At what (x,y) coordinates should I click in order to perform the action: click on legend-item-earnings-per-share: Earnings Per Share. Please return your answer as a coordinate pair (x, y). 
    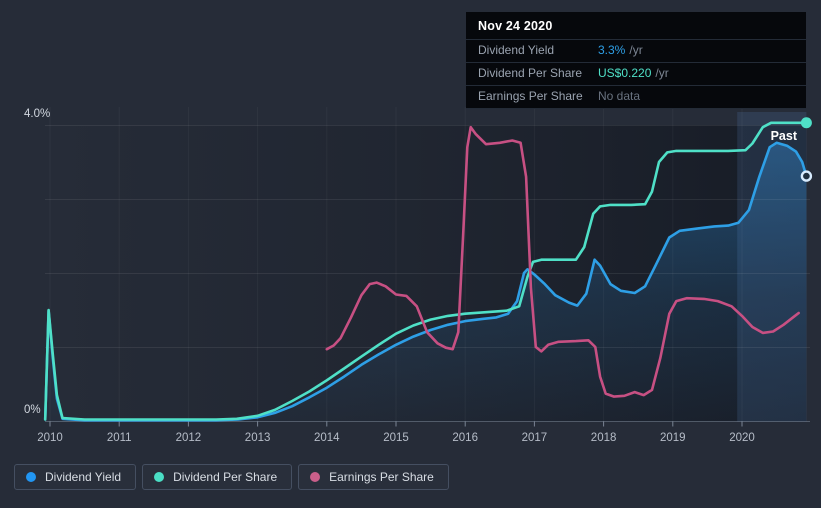
    Looking at the image, I should click on (373, 477).